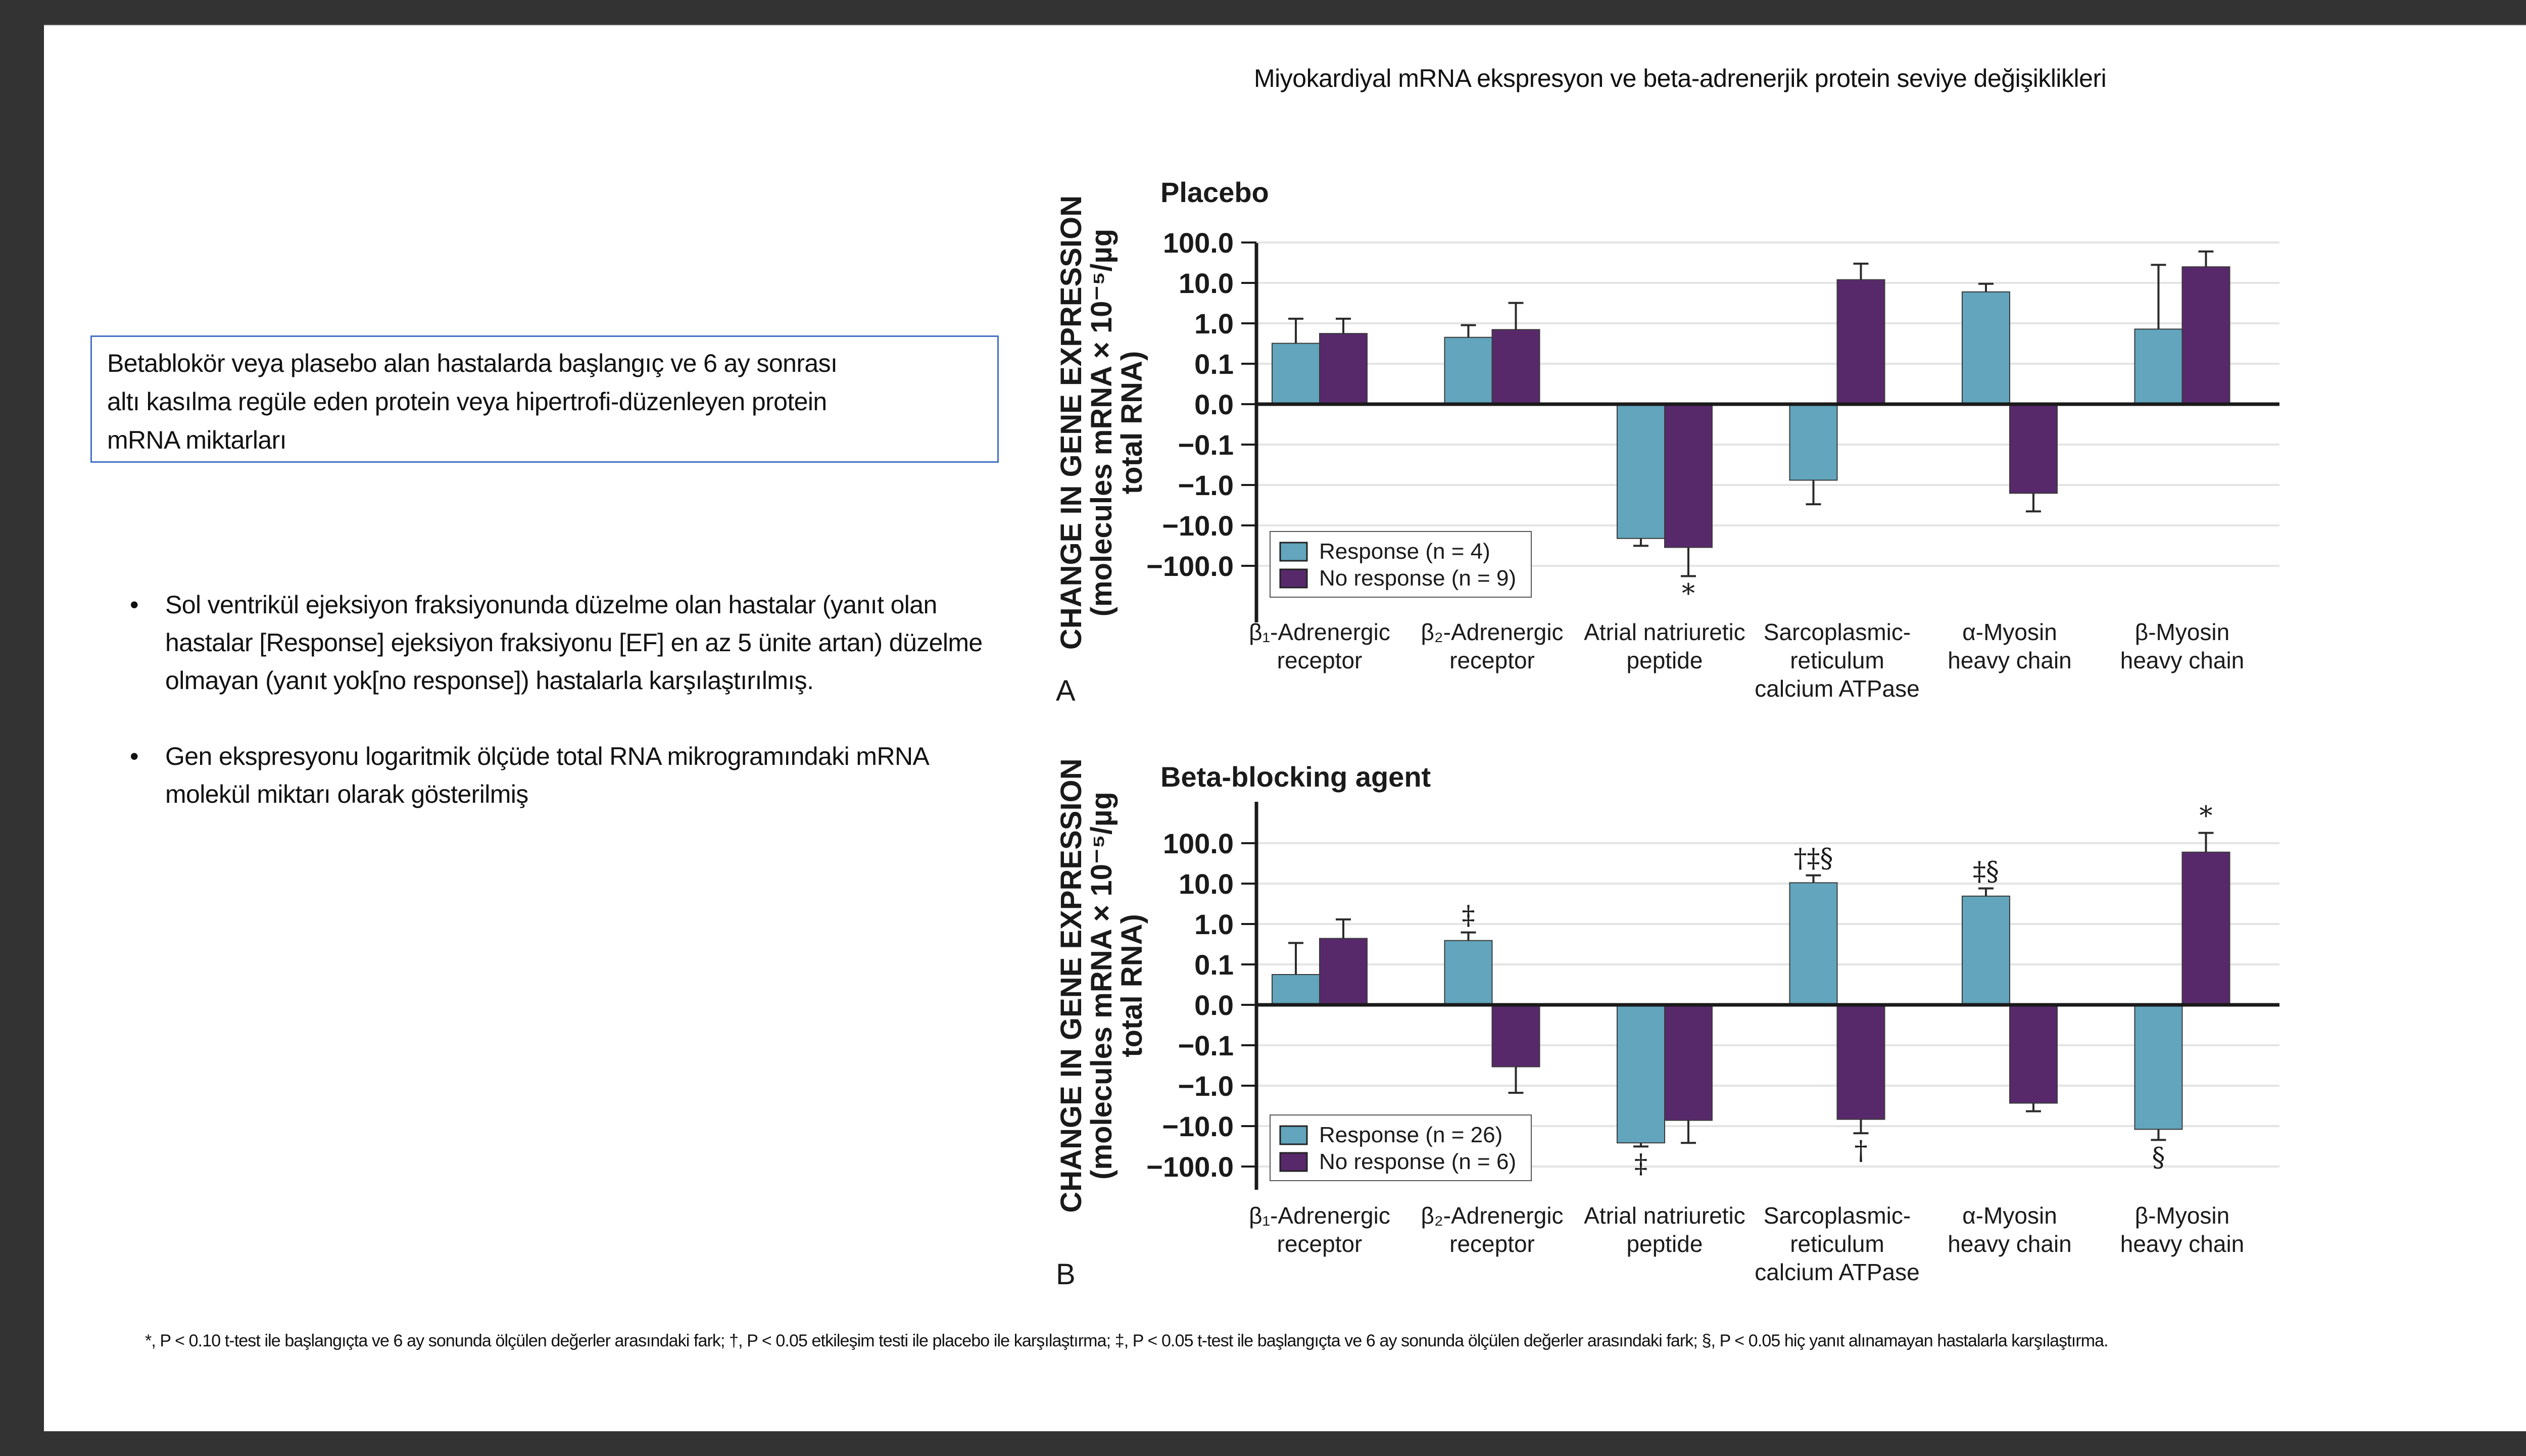  I want to click on y-axis-label-line: (molecules mRNA × 10⁻⁵/µg, so click(1101, 986).